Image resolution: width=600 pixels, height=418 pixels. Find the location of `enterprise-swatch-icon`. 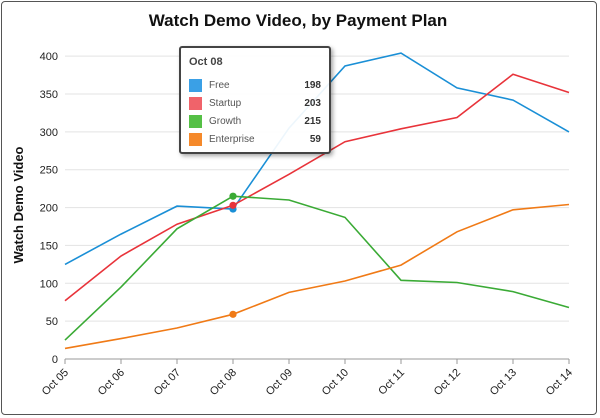

enterprise-swatch-icon is located at coordinates (195, 139).